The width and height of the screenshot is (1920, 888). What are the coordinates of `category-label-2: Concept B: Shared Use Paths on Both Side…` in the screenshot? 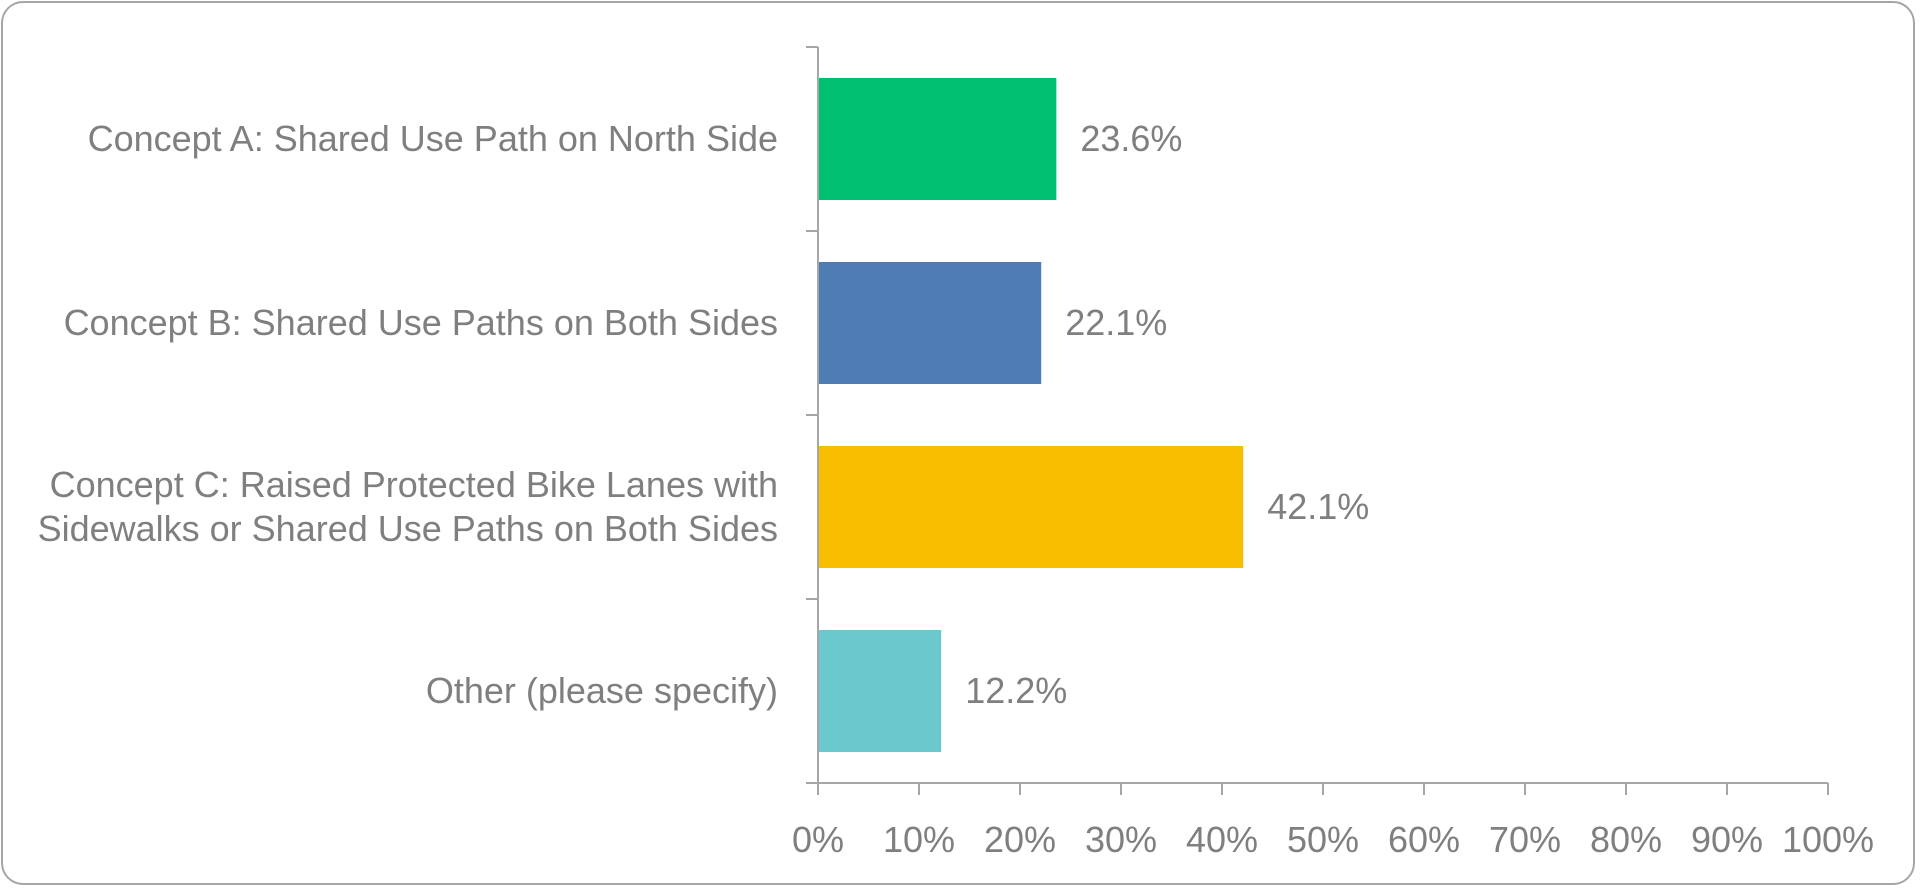 It's located at (421, 322).